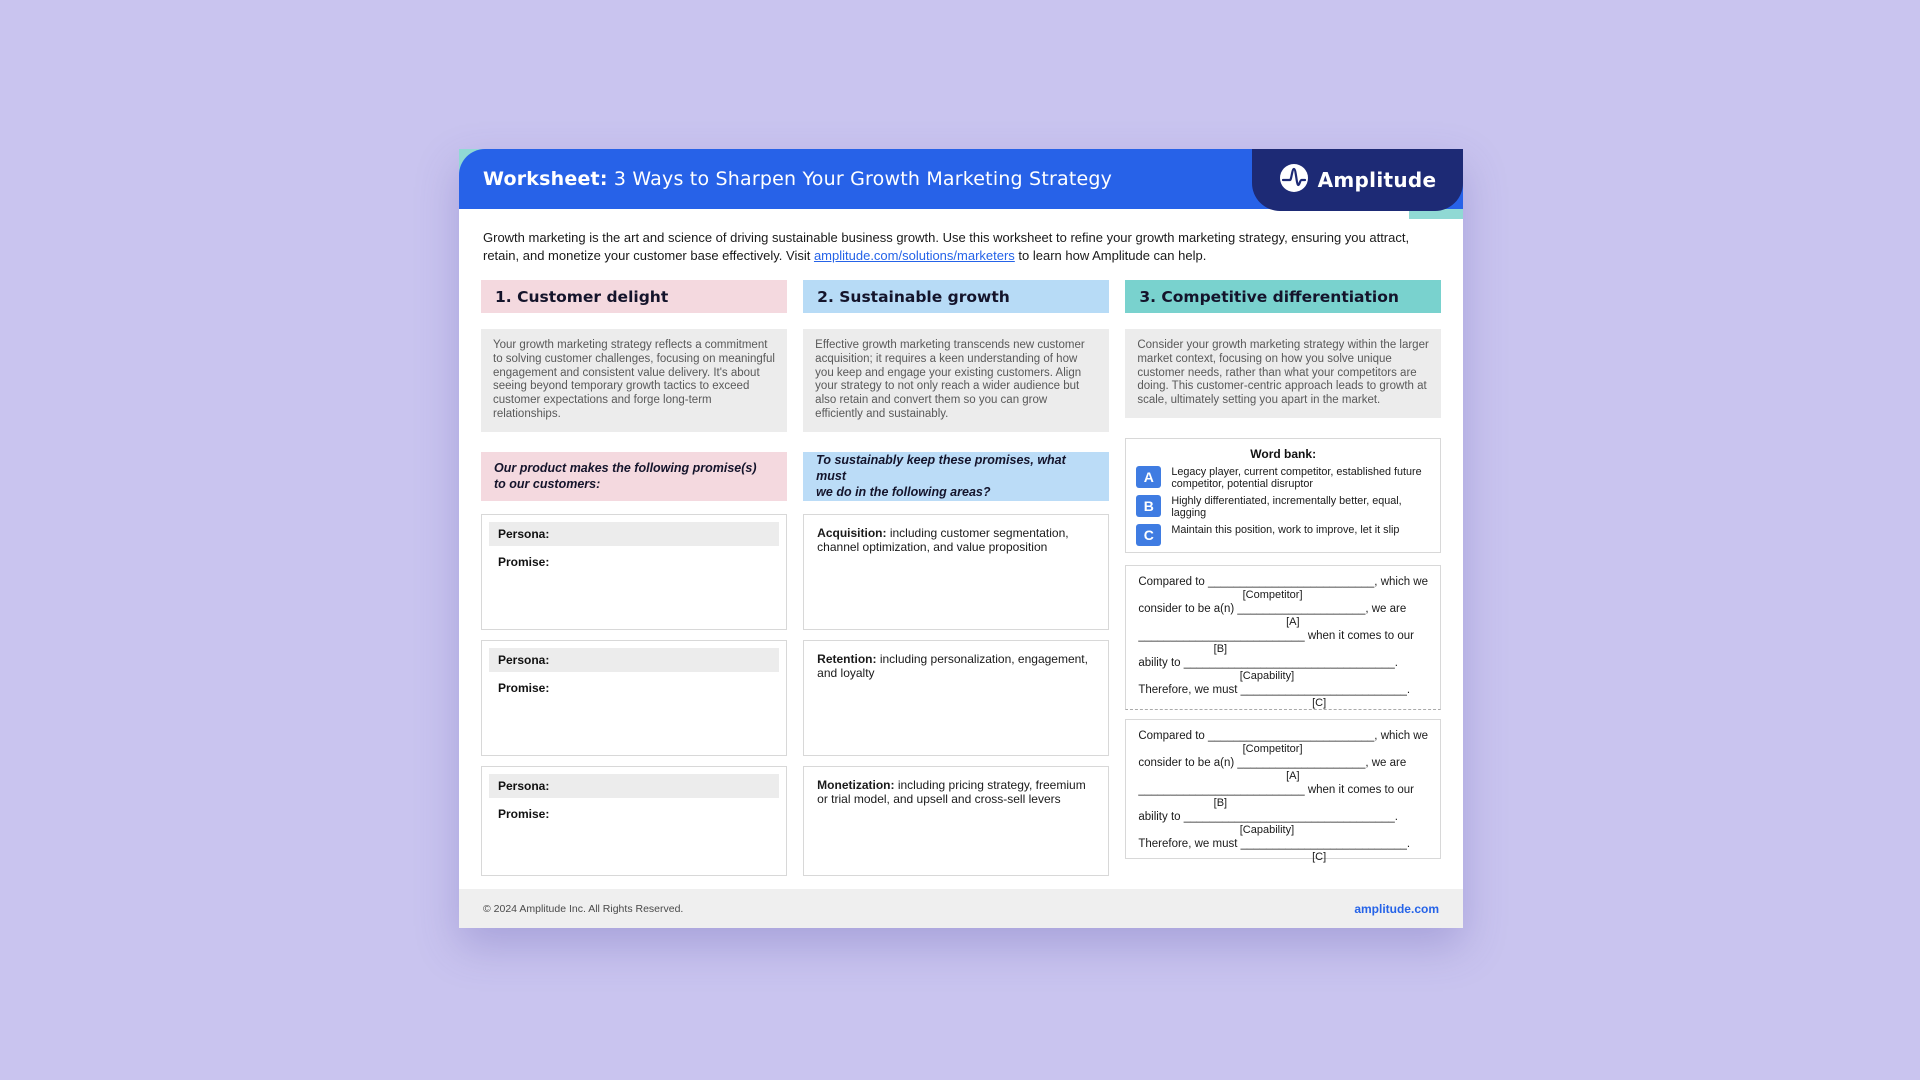  Describe the element at coordinates (634, 697) in the screenshot. I see `persona-promise-box-2: Persona: Promise:` at that location.